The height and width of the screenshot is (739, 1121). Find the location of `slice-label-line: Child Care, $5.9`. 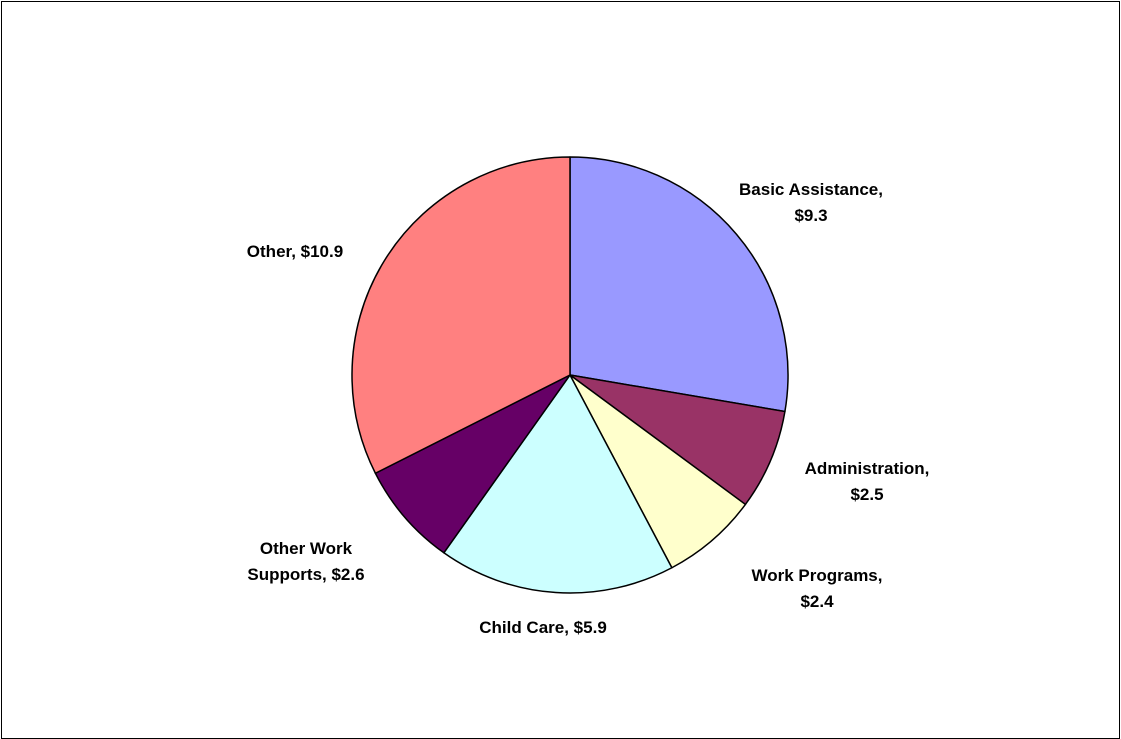

slice-label-line: Child Care, $5.9 is located at coordinates (543, 627).